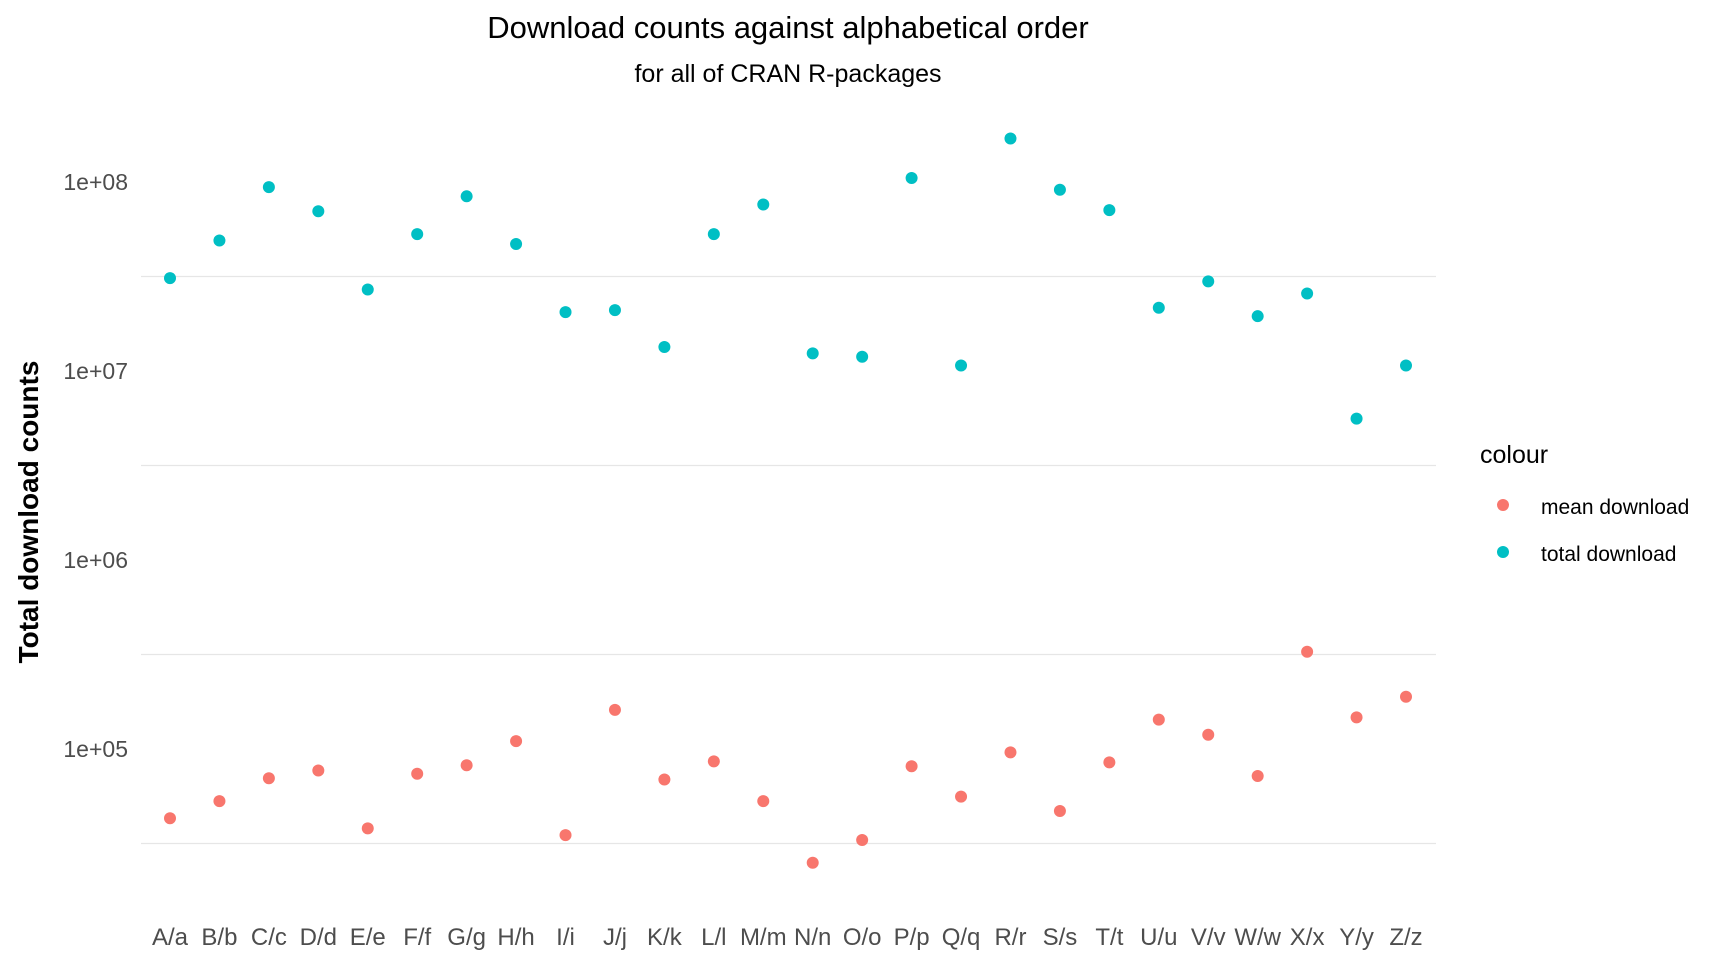 This screenshot has width=1728, height=960. Describe the element at coordinates (565, 312) in the screenshot. I see `point-total-download-i` at that location.